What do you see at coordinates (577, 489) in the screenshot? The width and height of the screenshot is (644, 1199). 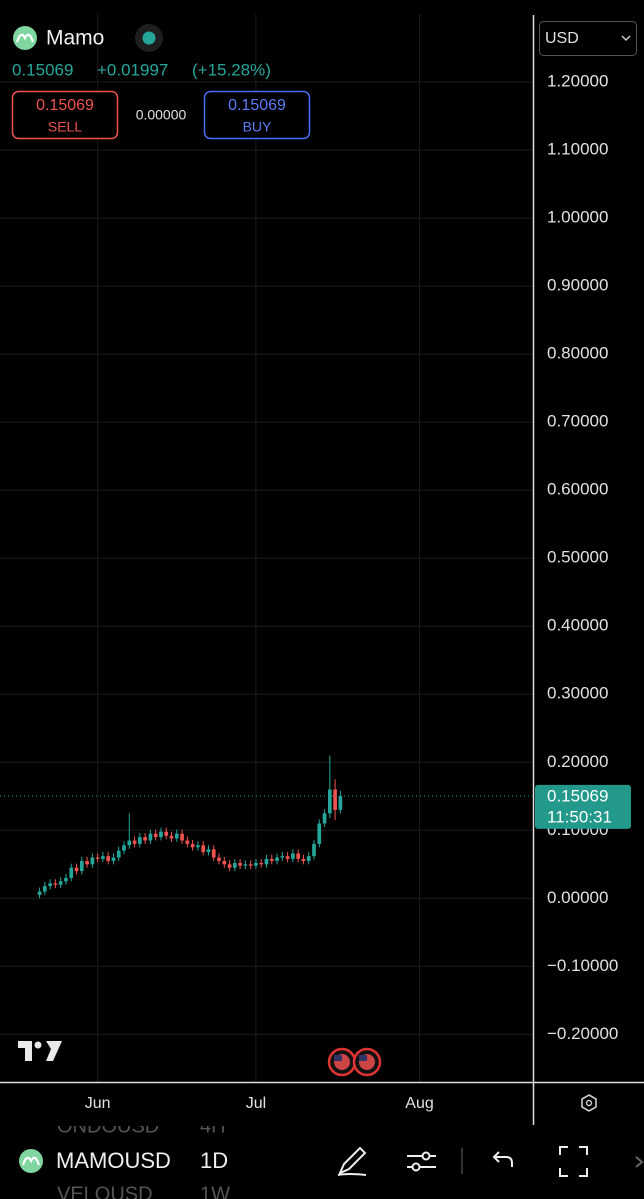 I see `y-tick-label: 0.60000` at bounding box center [577, 489].